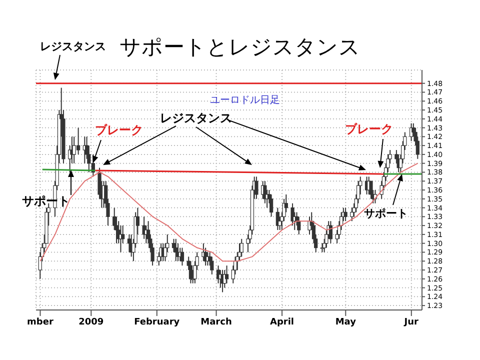 The image size is (480, 360). I want to click on x-tick-label: February, so click(157, 322).